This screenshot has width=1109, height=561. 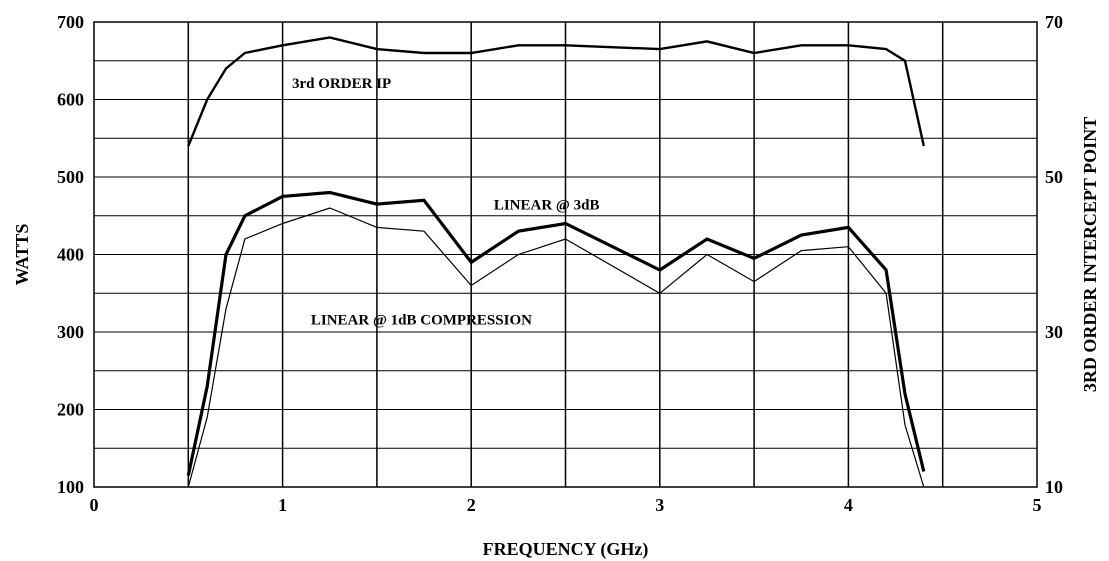 I want to click on x-tick-label: 4, so click(x=848, y=505).